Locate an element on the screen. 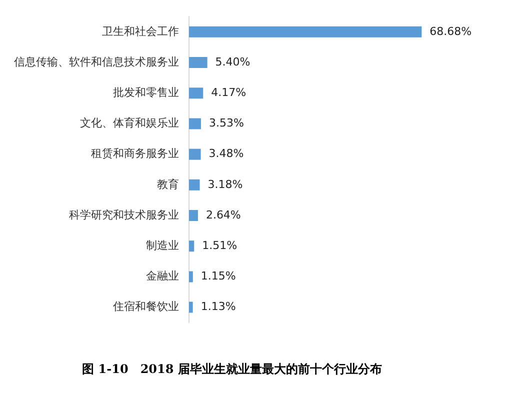  data-label: 4.17% is located at coordinates (228, 92).